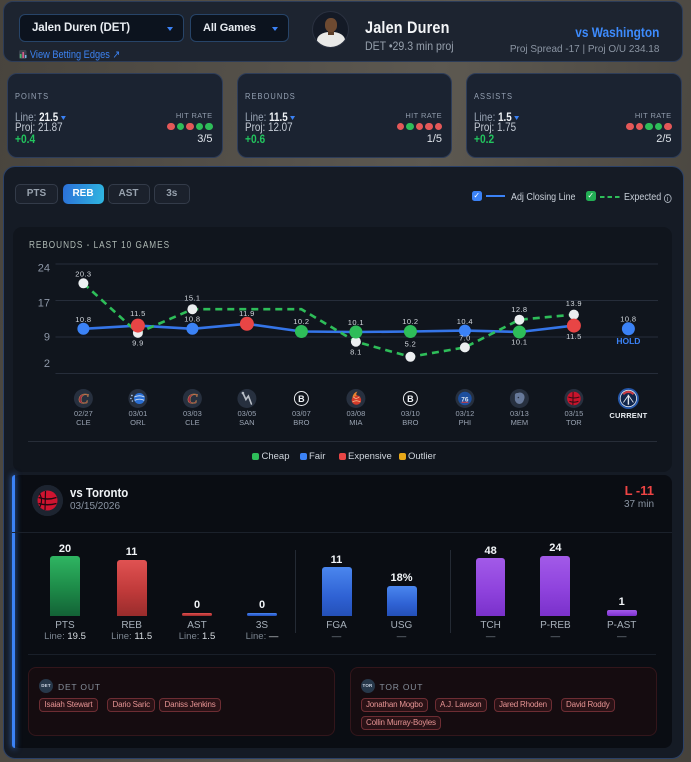  Describe the element at coordinates (519, 309) in the screenshot. I see `svg-text: 12.8` at that location.